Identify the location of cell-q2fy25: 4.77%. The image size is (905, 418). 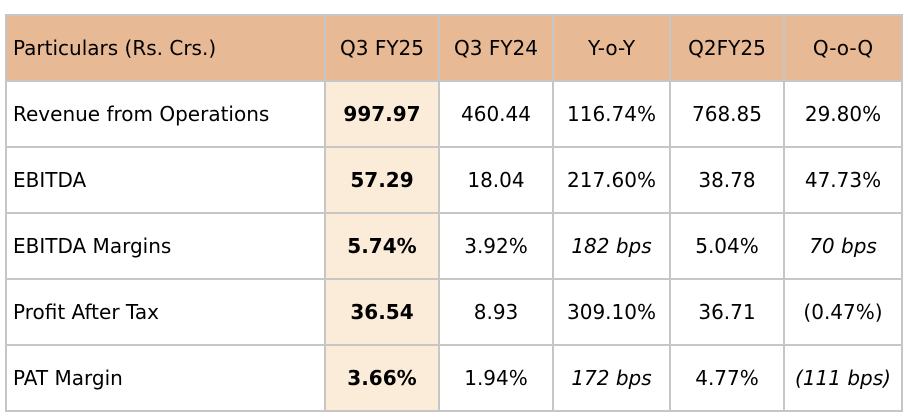
(727, 378).